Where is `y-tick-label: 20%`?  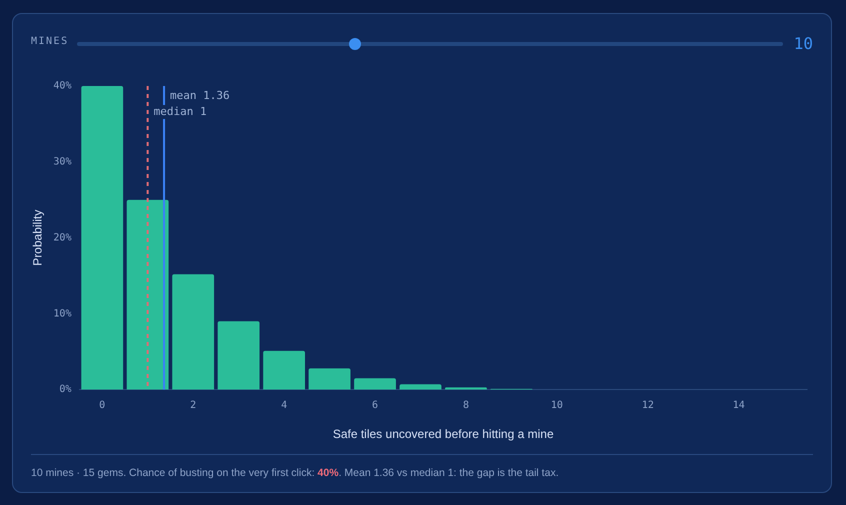 y-tick-label: 20% is located at coordinates (62, 238).